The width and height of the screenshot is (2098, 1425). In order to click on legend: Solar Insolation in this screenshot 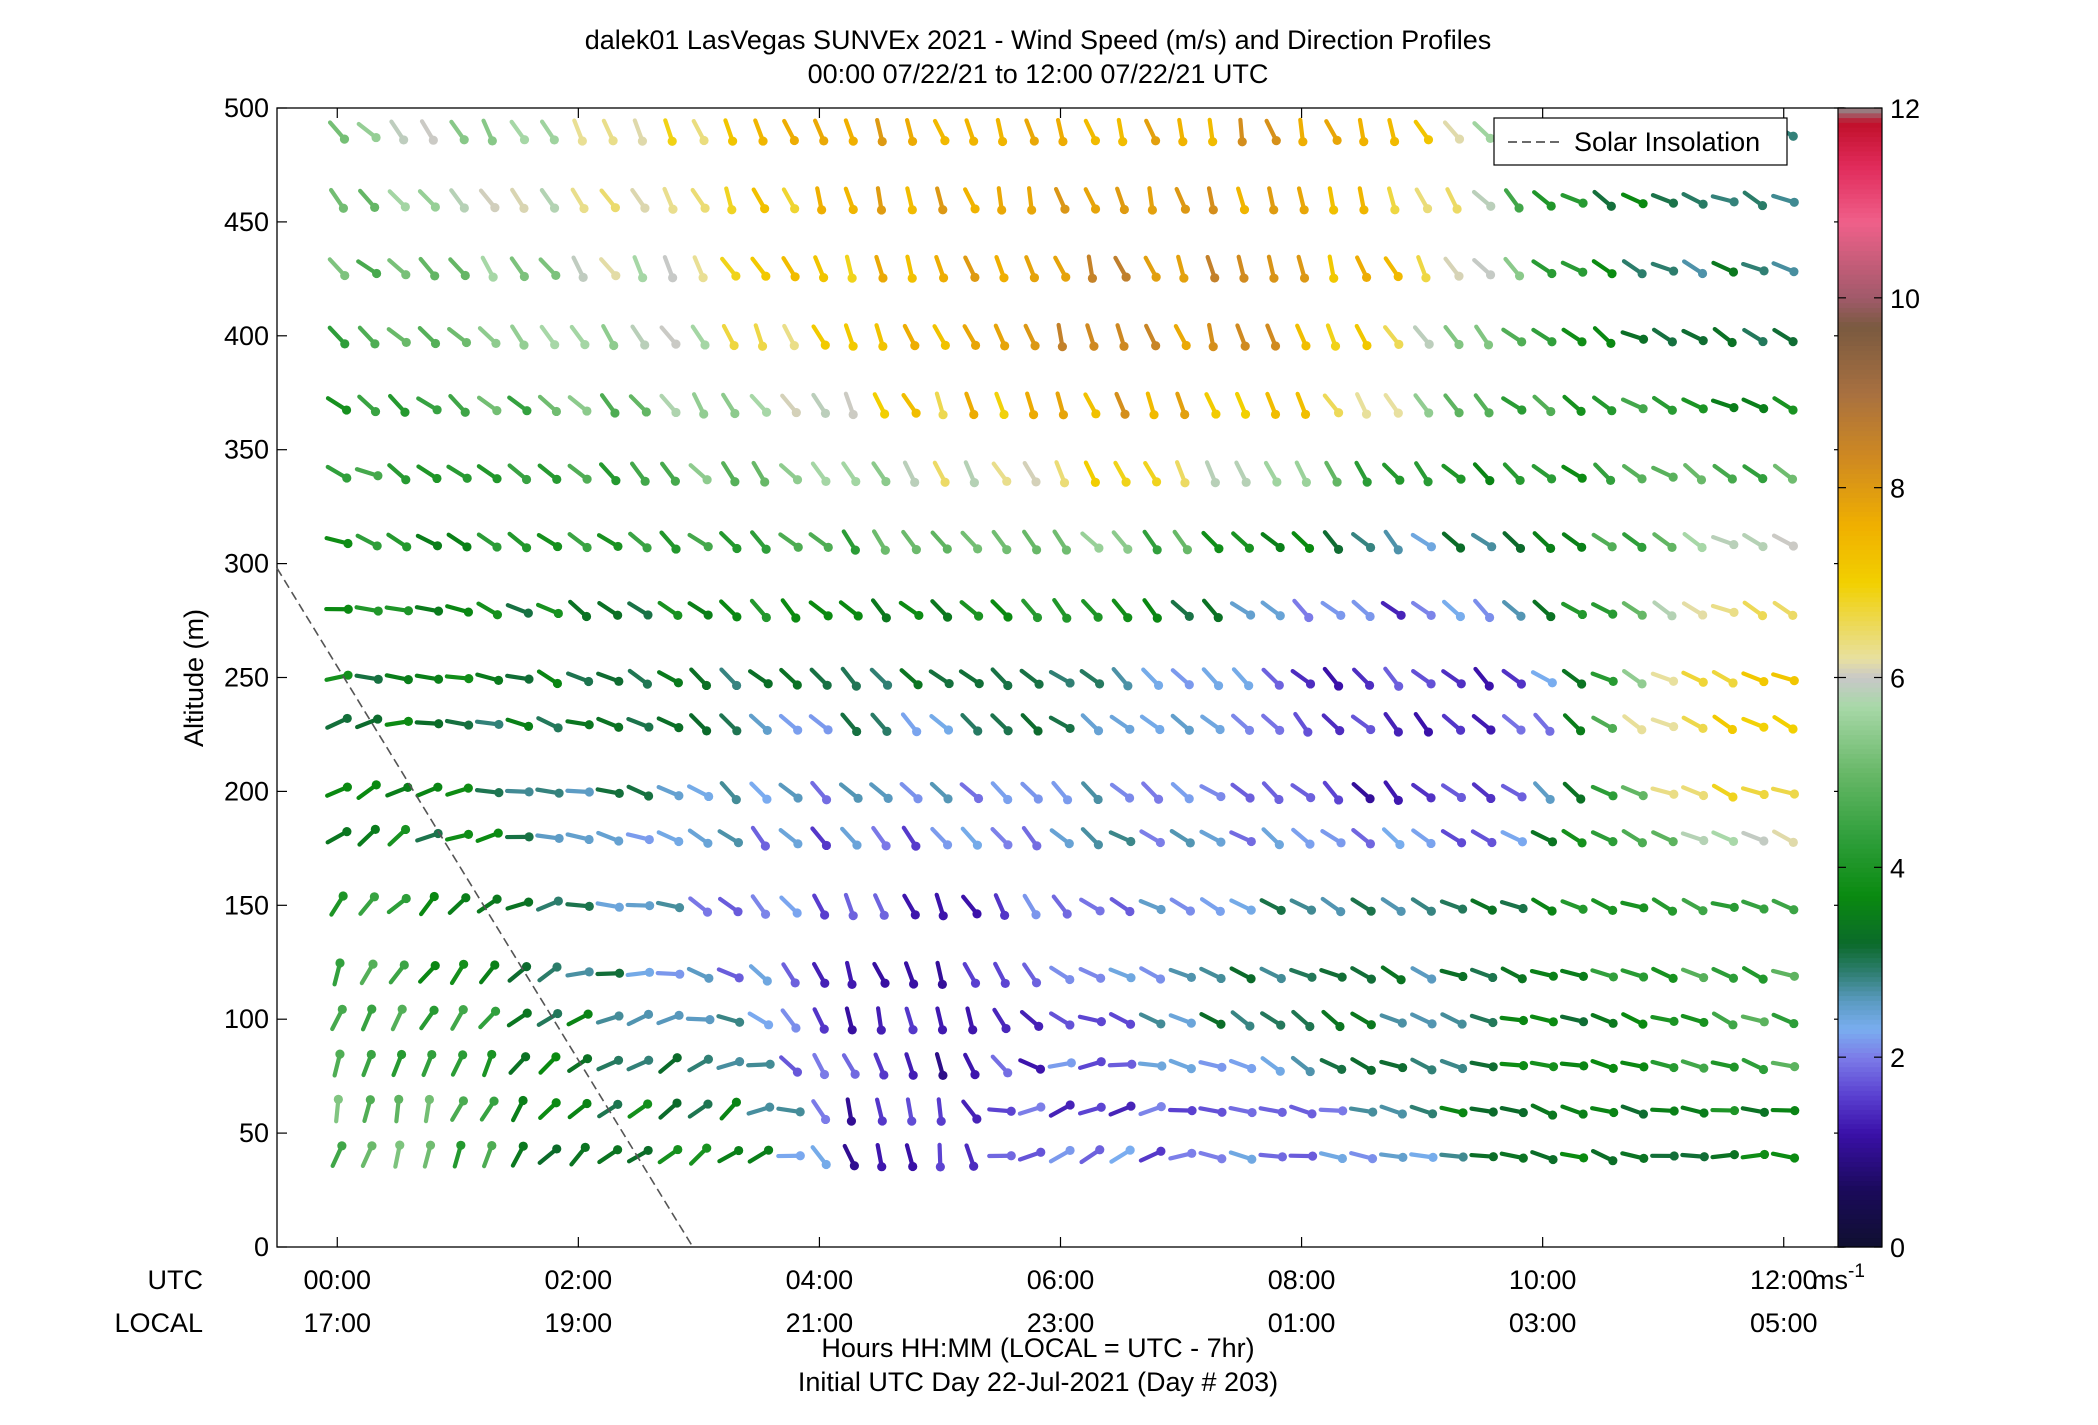, I will do `click(1640, 141)`.